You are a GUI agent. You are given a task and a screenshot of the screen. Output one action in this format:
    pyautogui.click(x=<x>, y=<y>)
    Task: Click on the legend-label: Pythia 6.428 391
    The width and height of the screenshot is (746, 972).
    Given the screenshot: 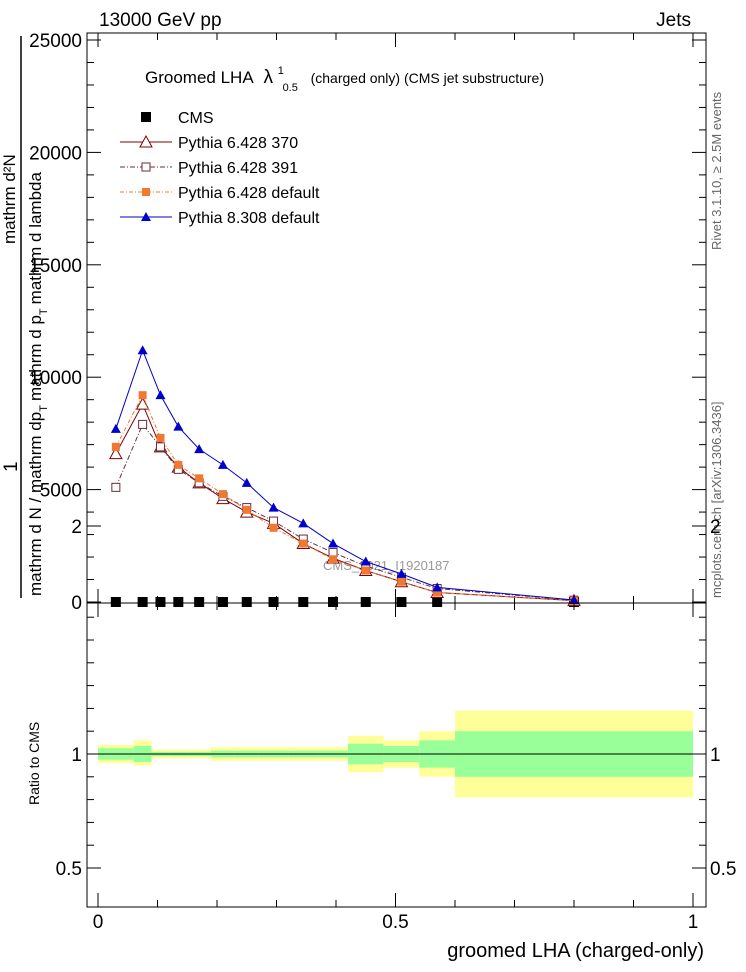 What is the action you would take?
    pyautogui.click(x=238, y=168)
    